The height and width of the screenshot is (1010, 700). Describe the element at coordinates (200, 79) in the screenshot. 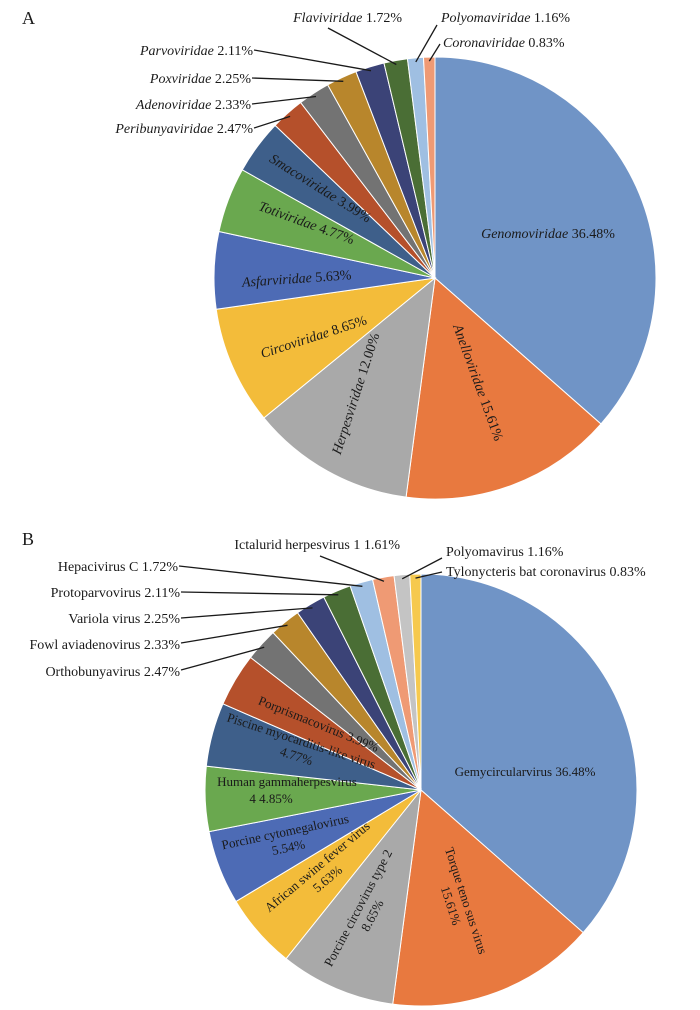

I see `pie-a-label-poxviridae: Poxviridae 2.25%` at that location.